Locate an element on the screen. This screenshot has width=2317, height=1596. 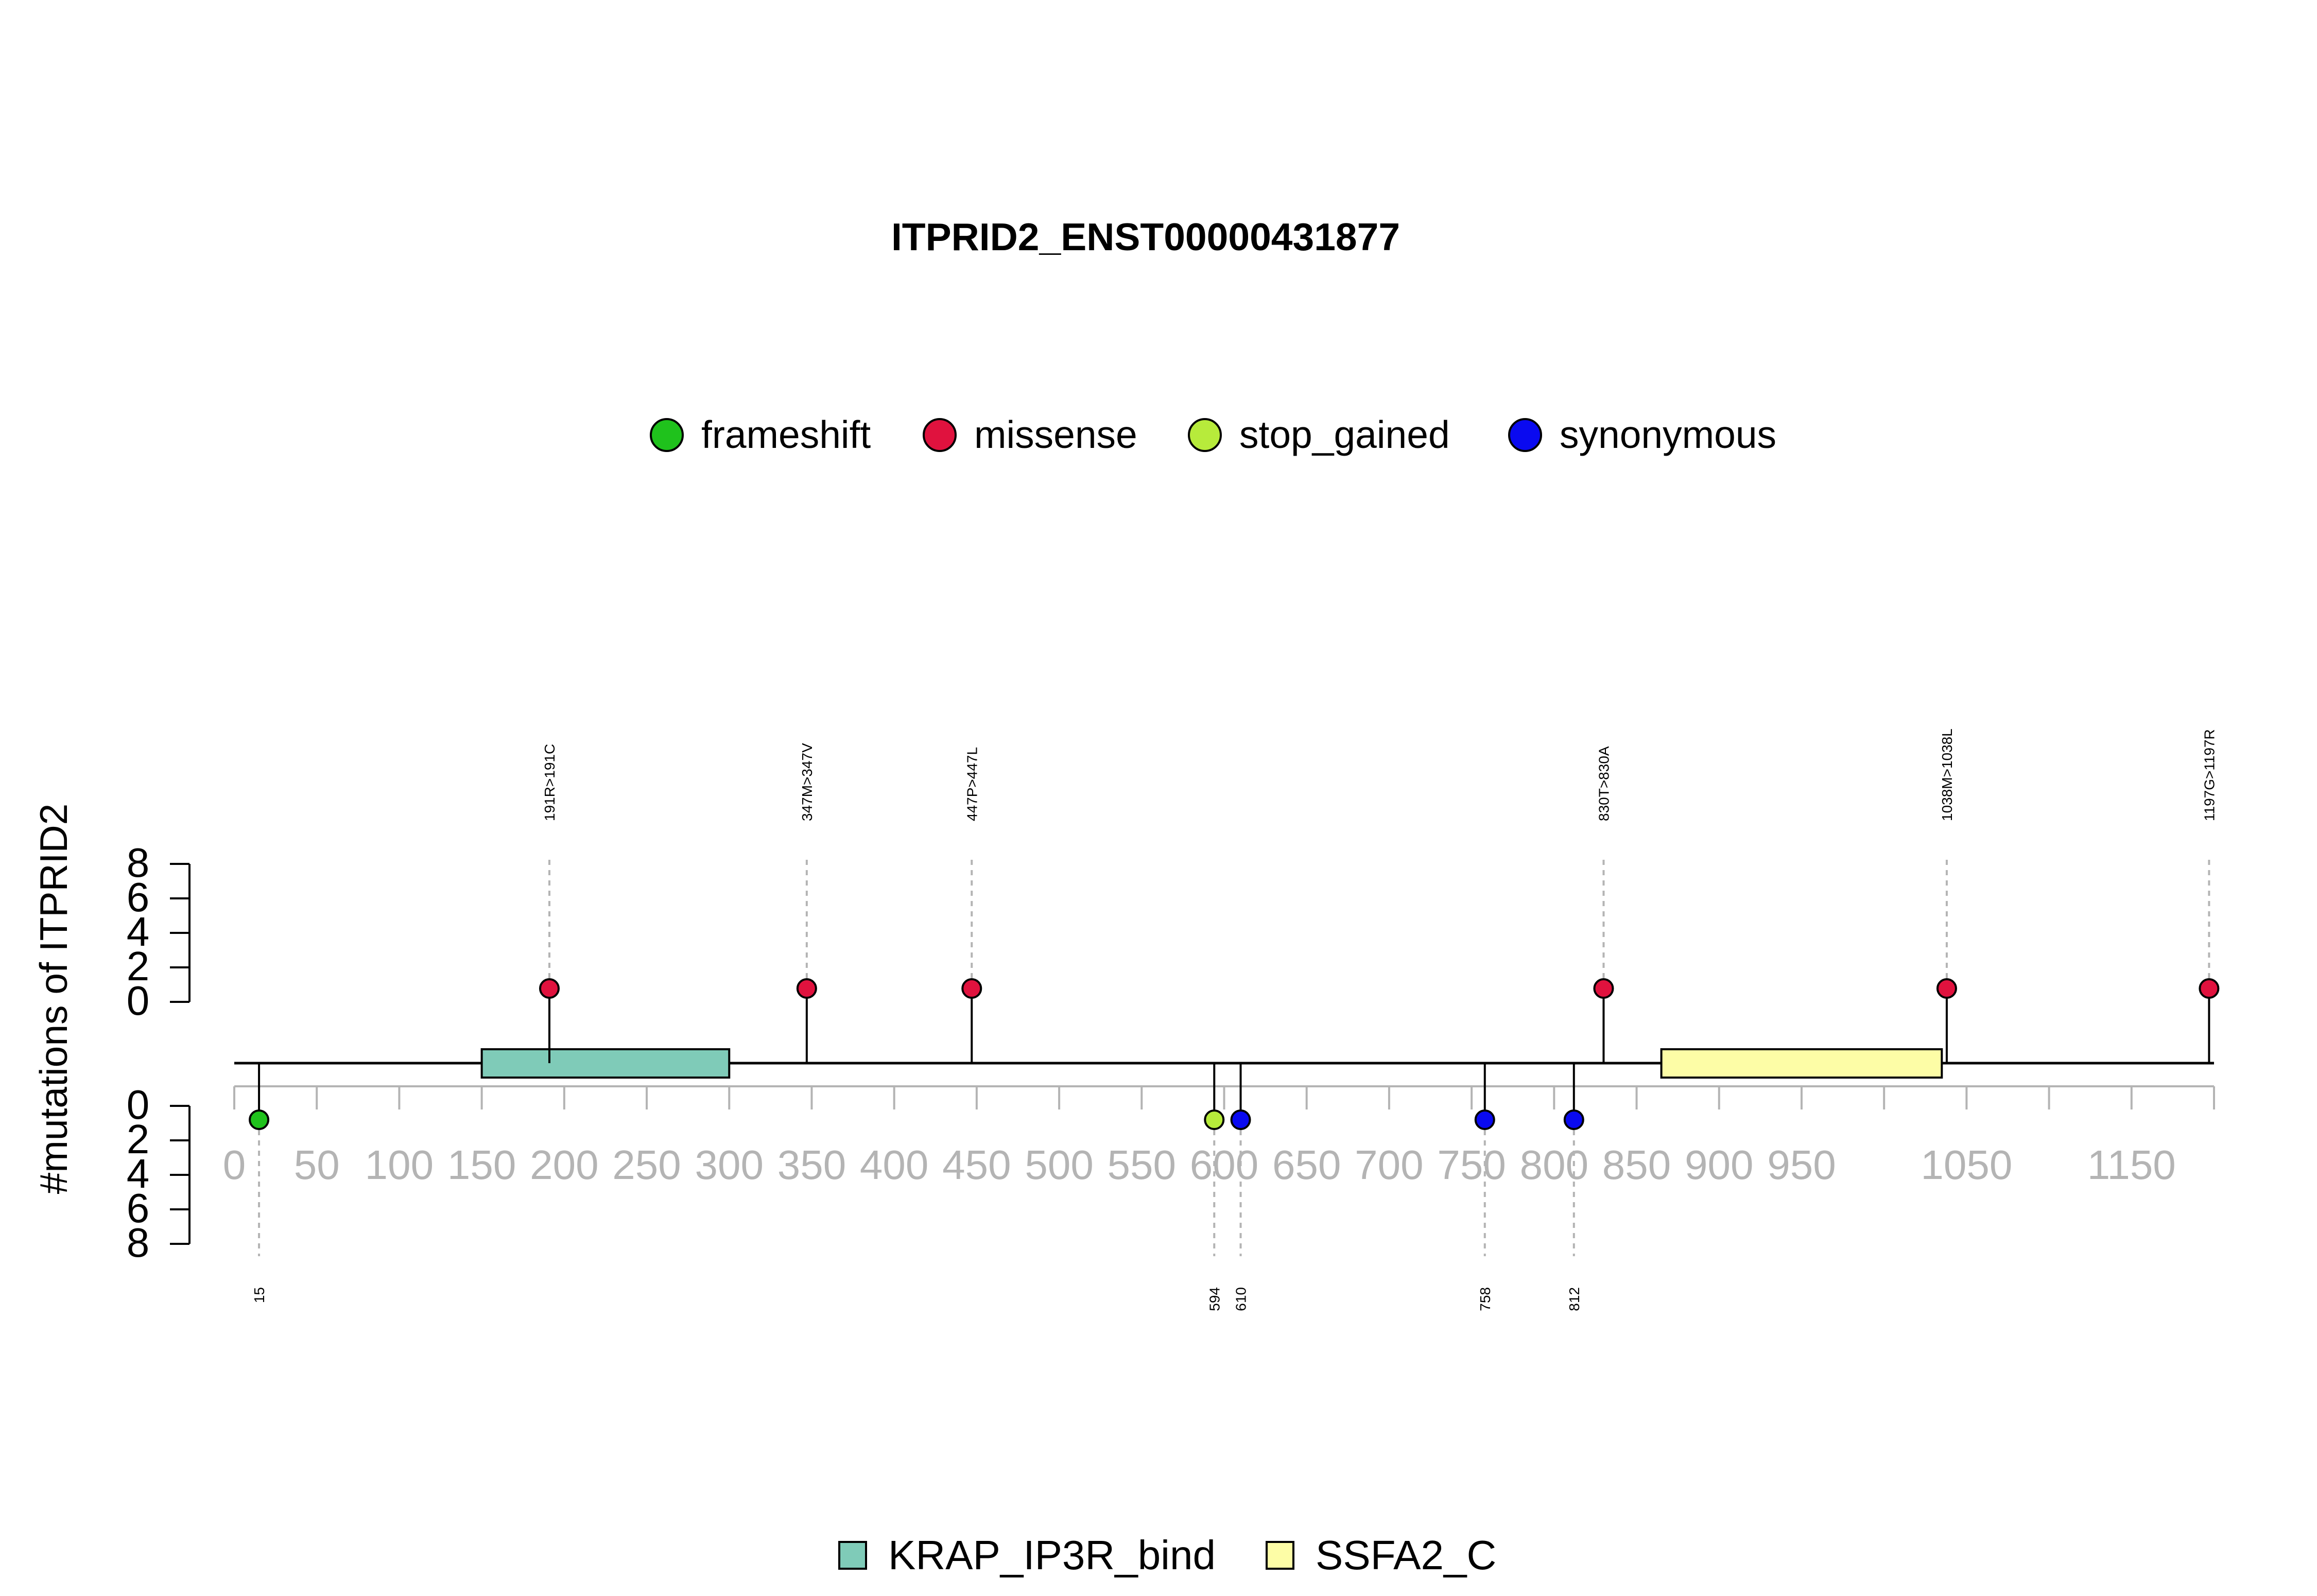
x-tick-label: 1150 is located at coordinates (2131, 1165).